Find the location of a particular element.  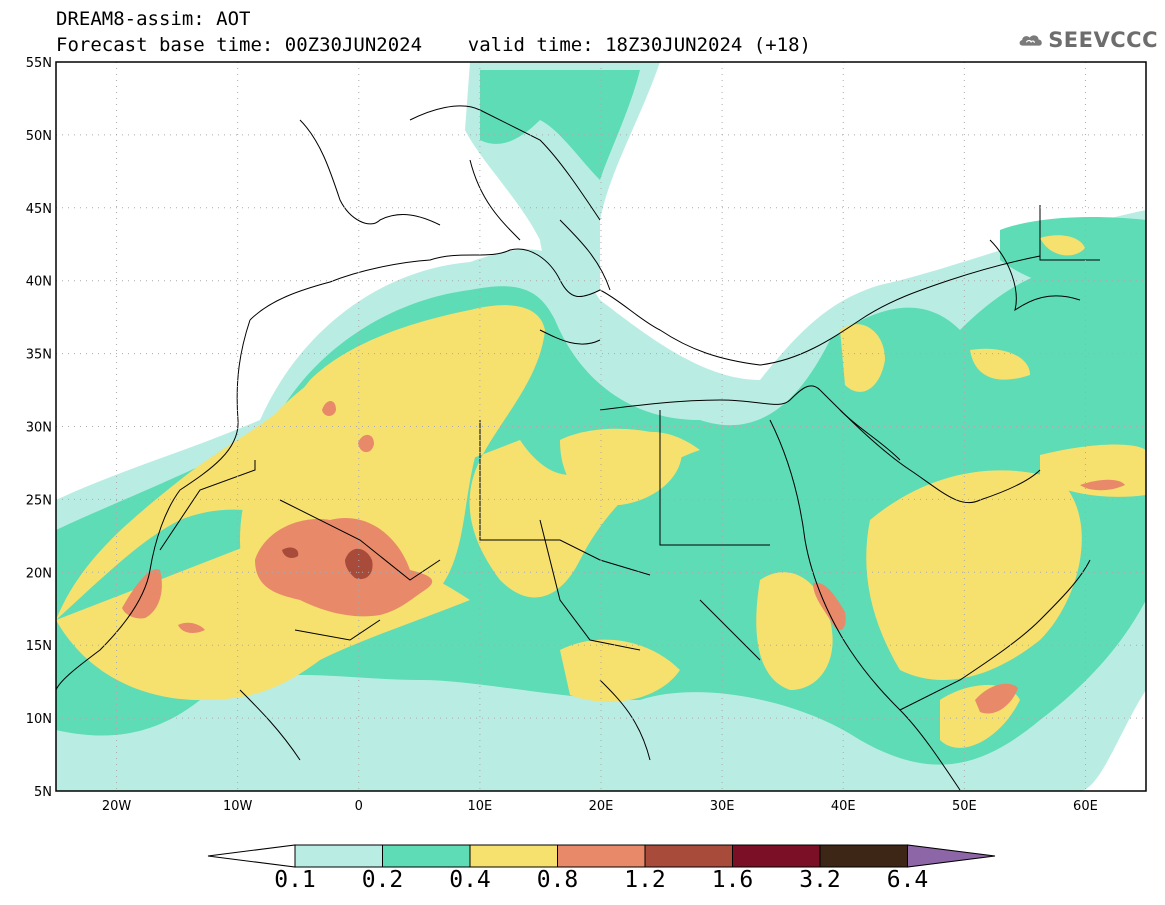

lat-label: 50N is located at coordinates (39, 136).